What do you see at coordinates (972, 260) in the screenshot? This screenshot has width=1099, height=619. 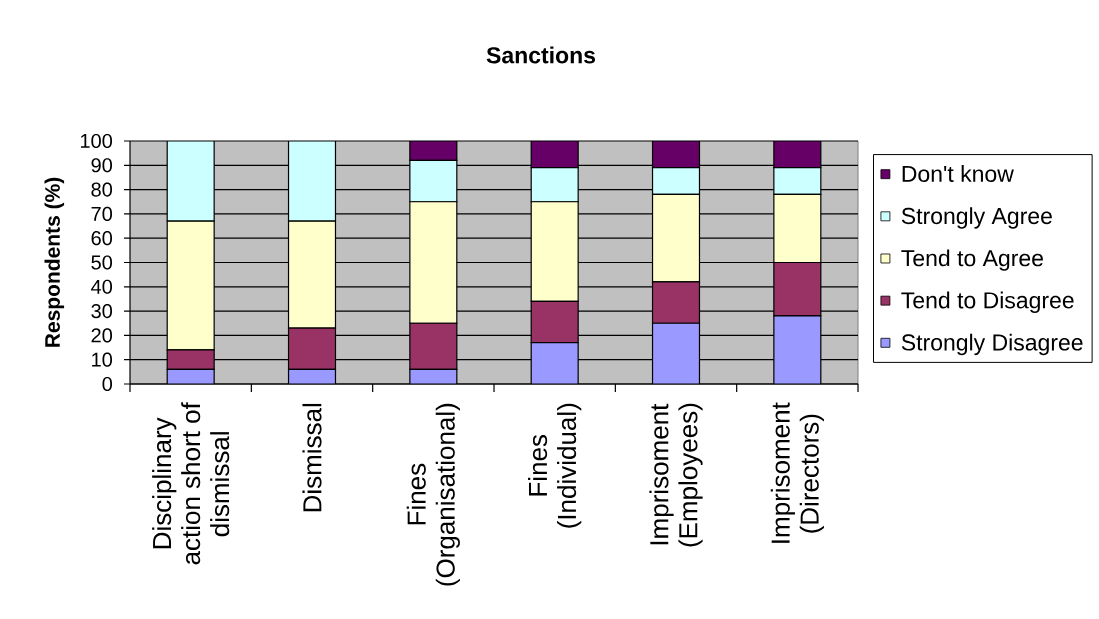 I see `legend-label: Tend to Agree` at bounding box center [972, 260].